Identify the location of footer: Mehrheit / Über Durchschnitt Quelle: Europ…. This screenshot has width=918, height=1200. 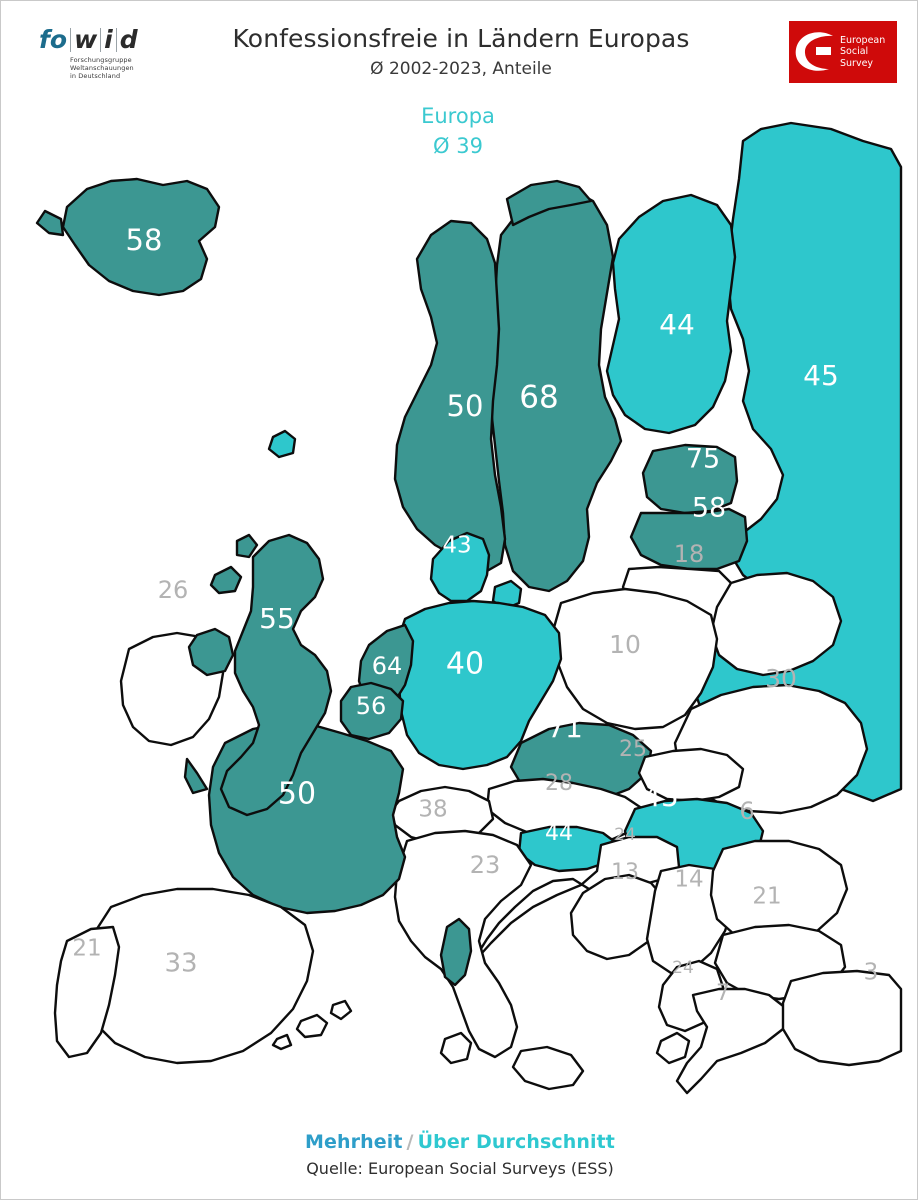
(459, 1155).